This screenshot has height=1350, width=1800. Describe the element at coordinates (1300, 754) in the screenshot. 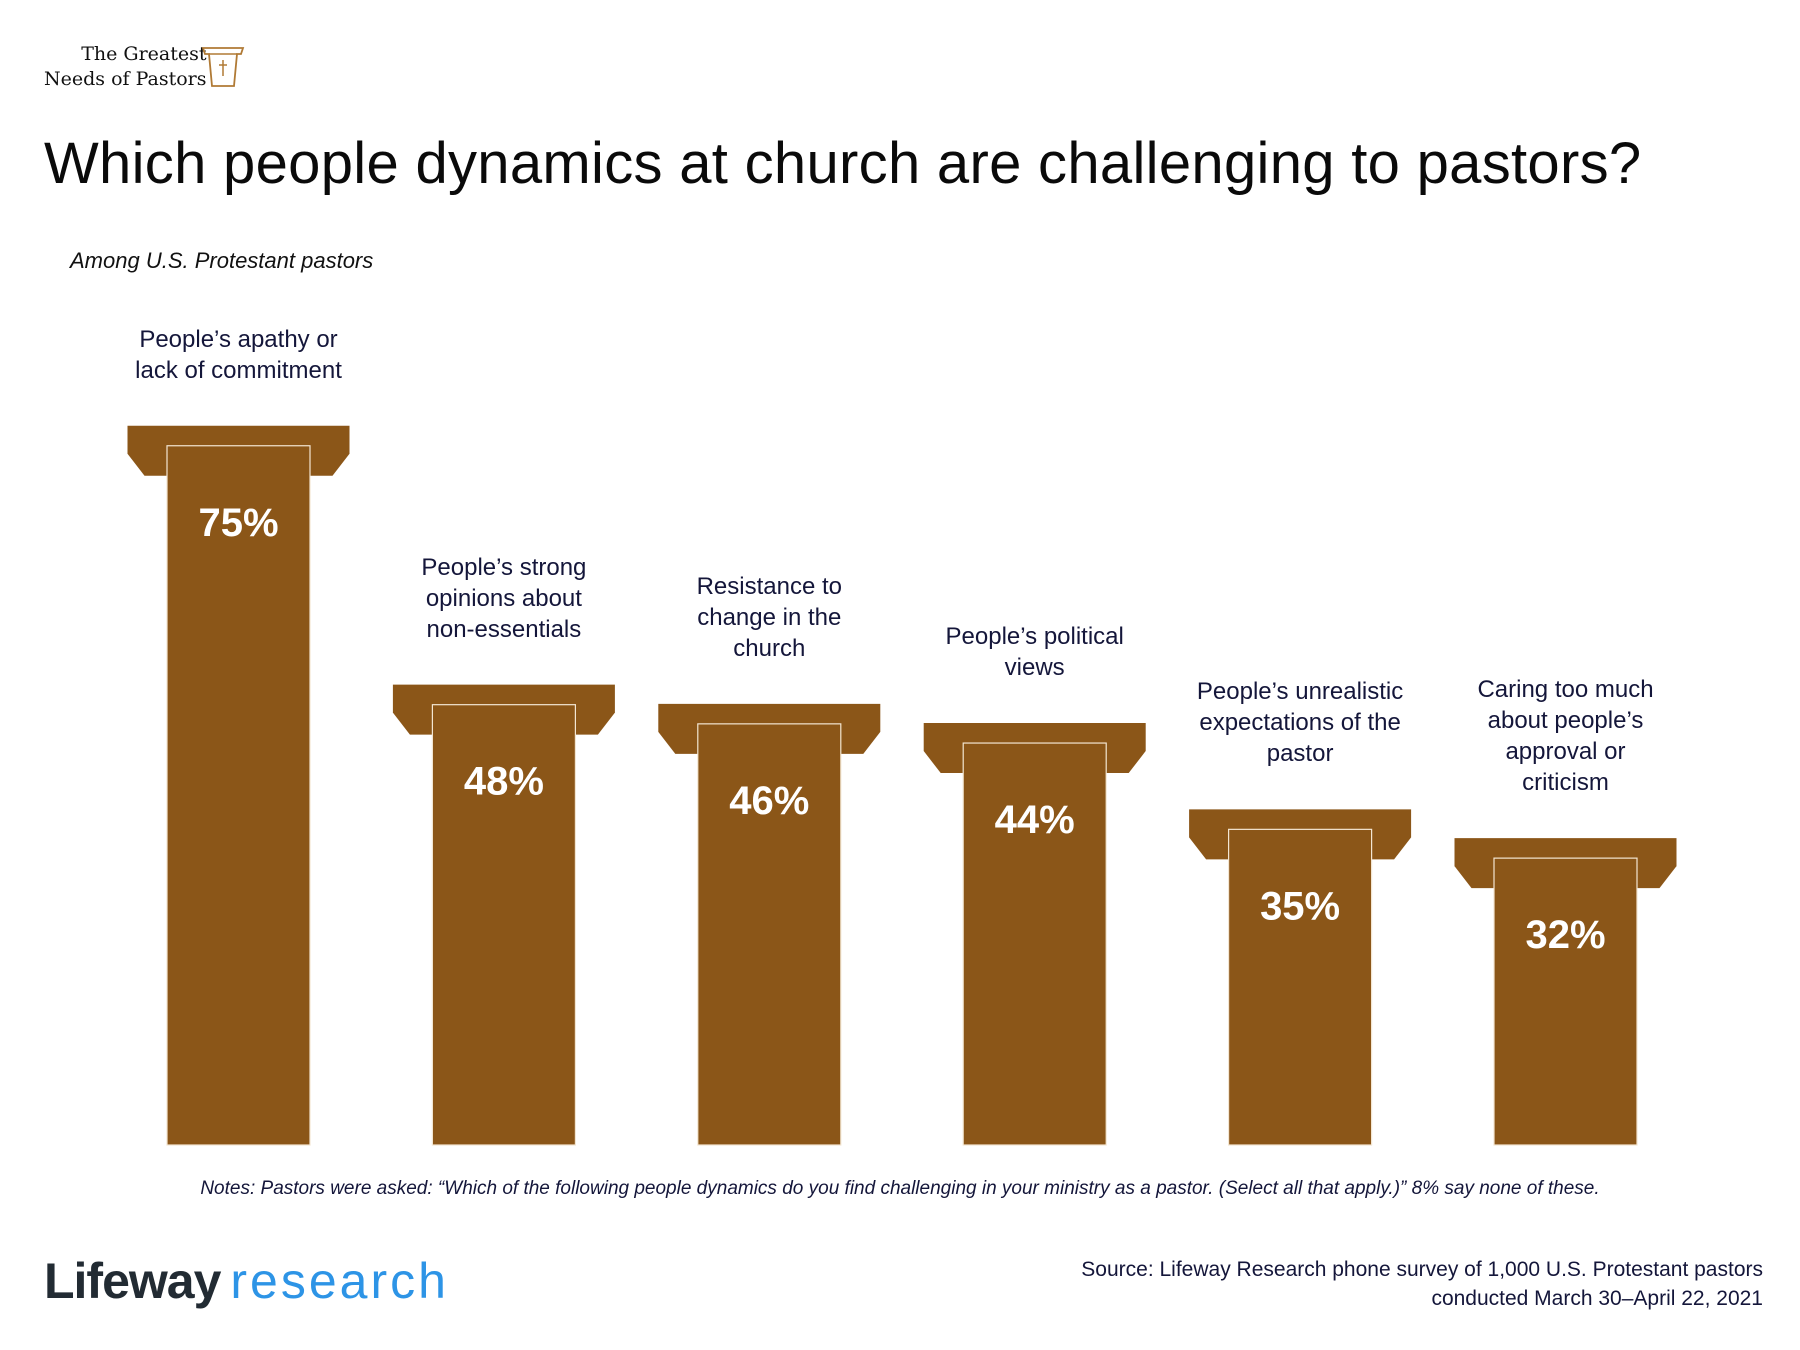

I see `category-label-line: pastor` at that location.